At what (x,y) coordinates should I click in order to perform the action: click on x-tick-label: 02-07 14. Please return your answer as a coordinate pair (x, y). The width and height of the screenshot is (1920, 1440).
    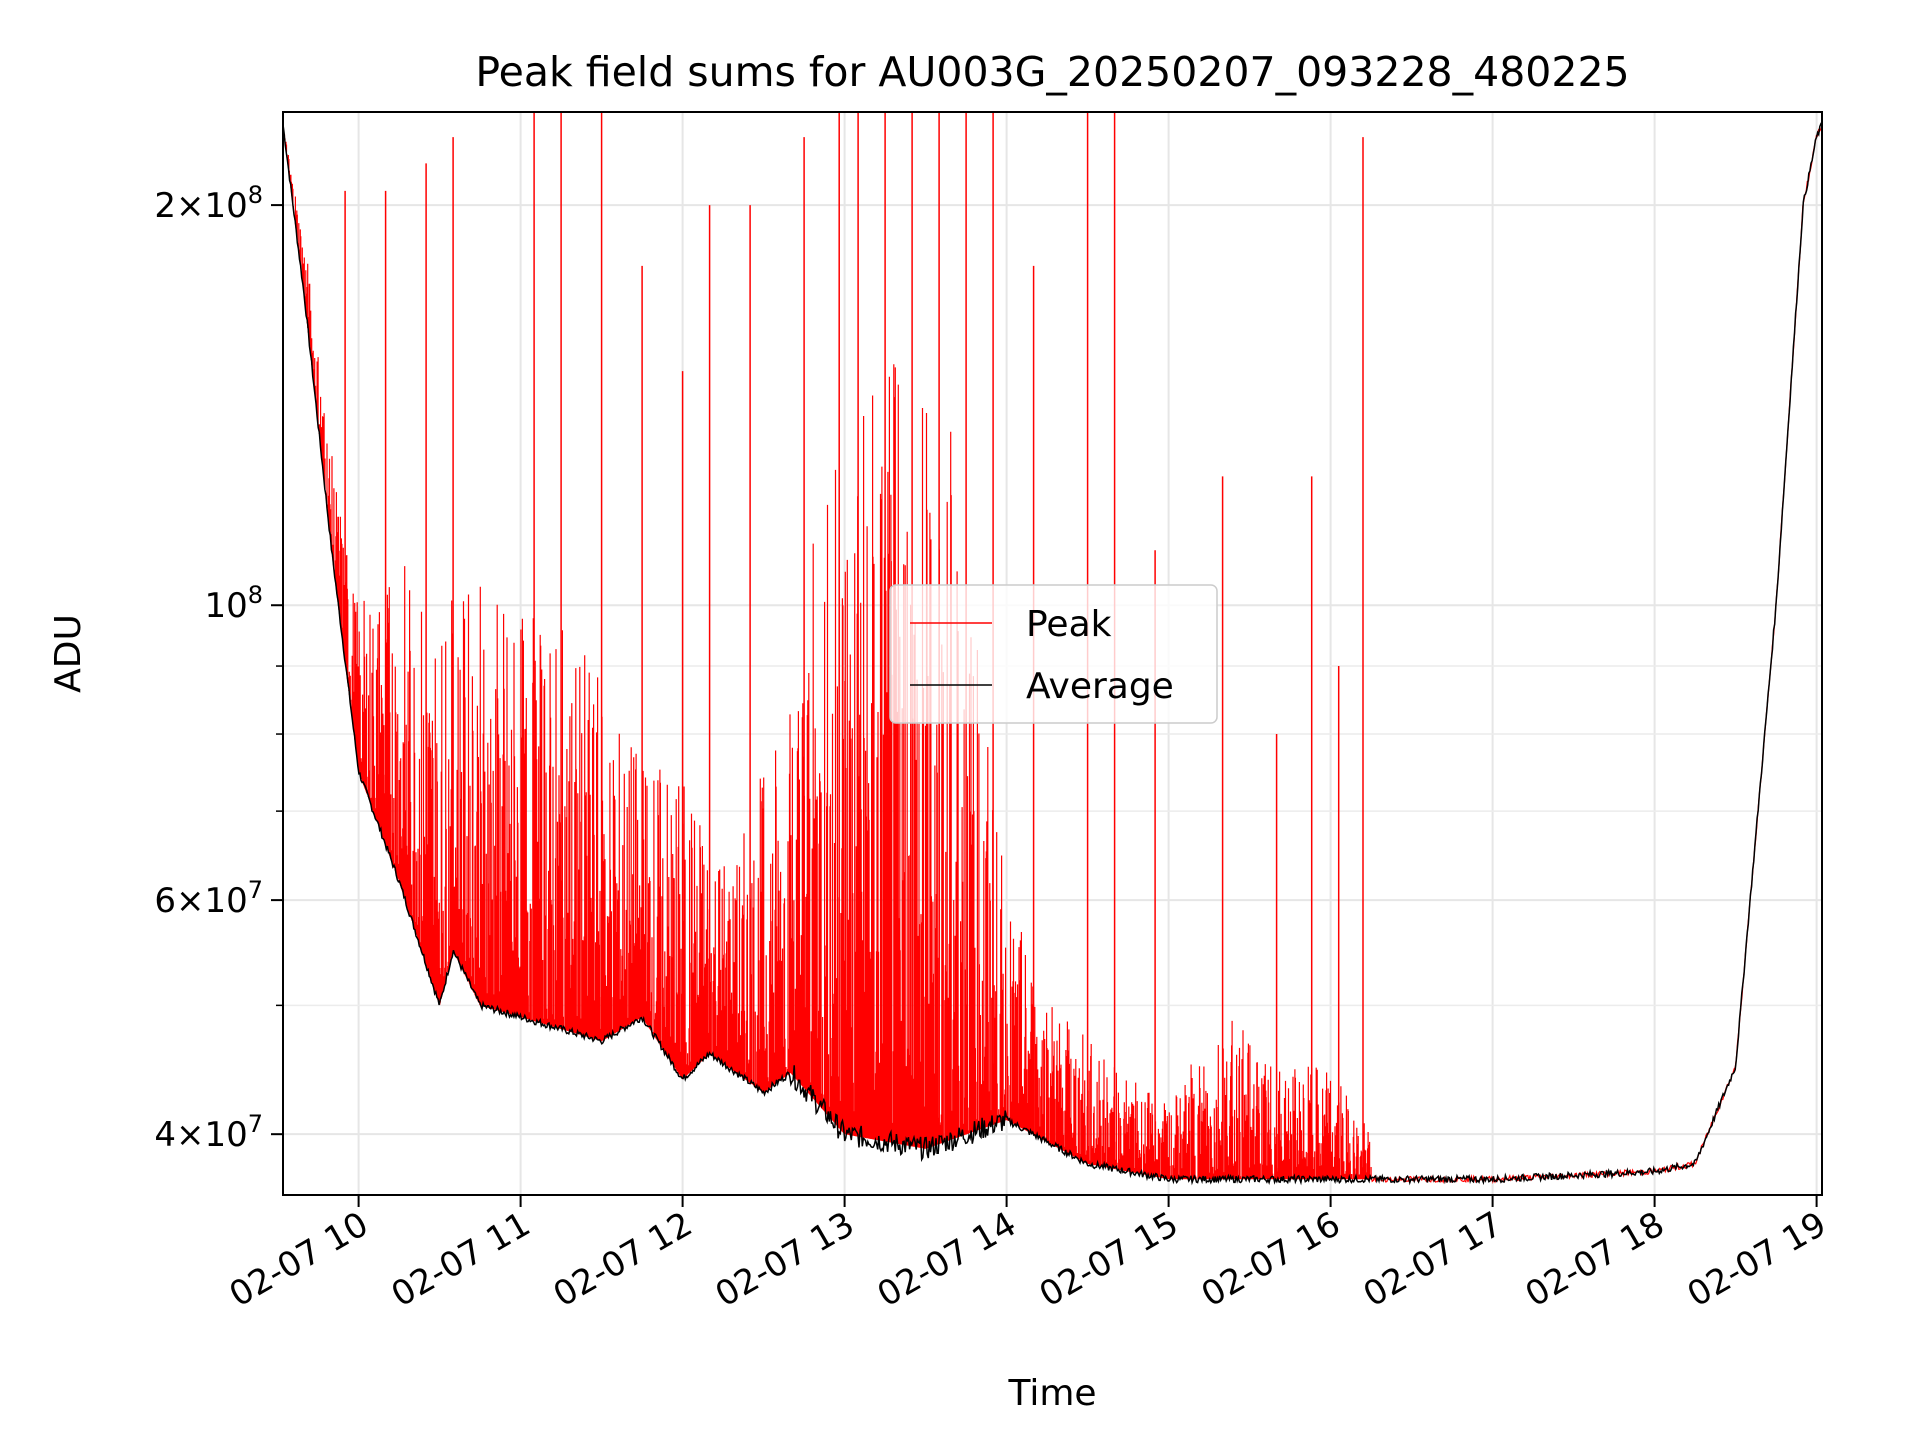
    Looking at the image, I should click on (947, 1259).